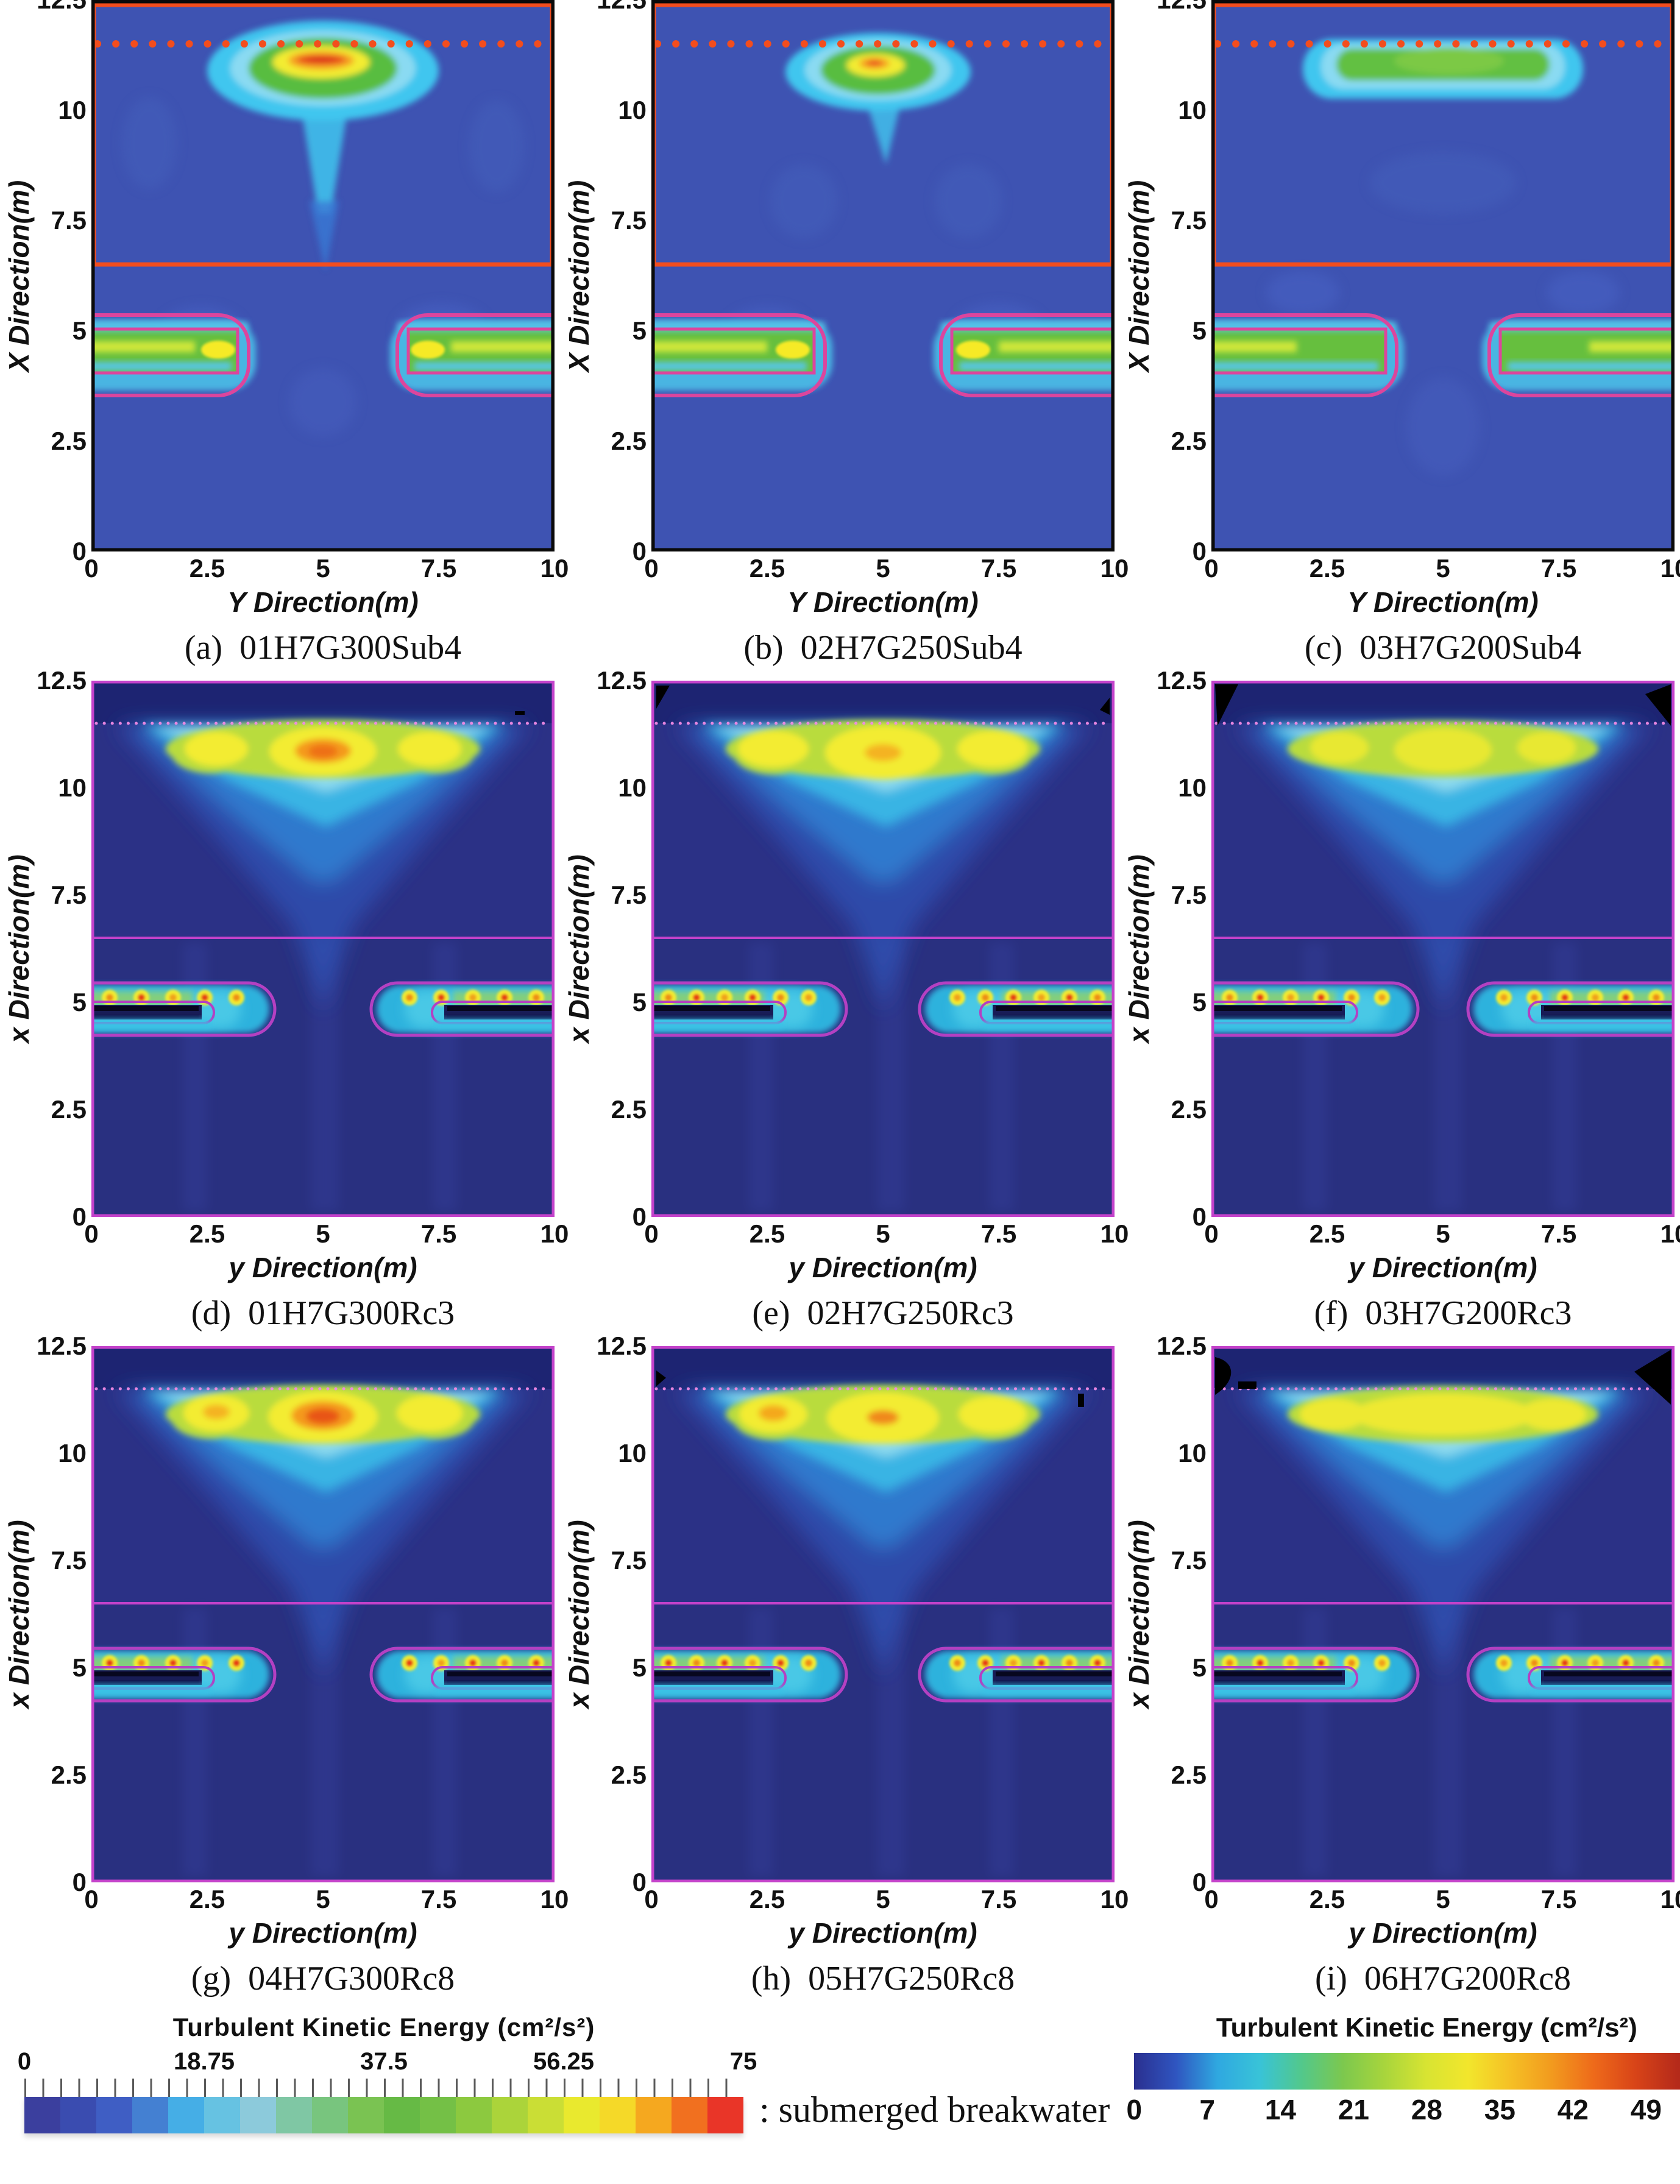 Image resolution: width=1680 pixels, height=2184 pixels. Describe the element at coordinates (323, 1978) in the screenshot. I see `panel-caption: (g) 04H7G300Rc8` at that location.